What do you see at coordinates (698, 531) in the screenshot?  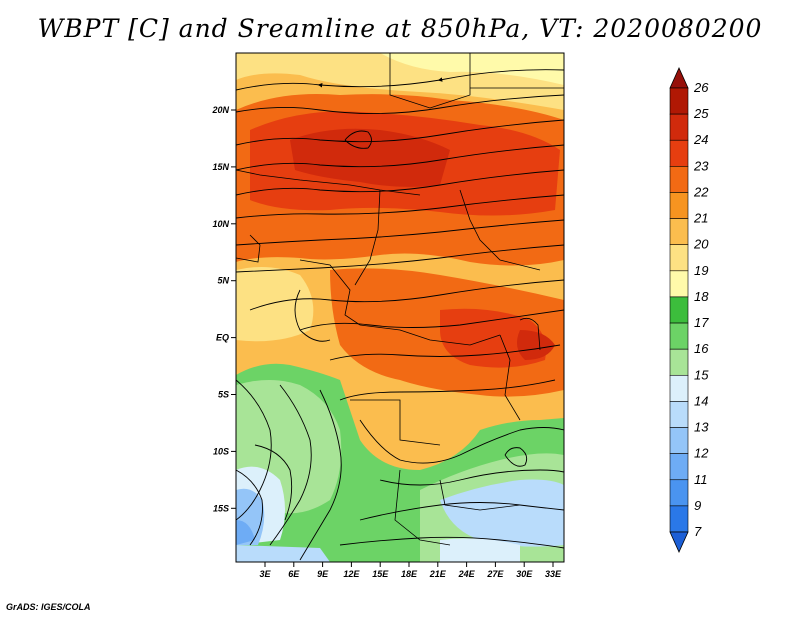 I see `colorbar-label: 7` at bounding box center [698, 531].